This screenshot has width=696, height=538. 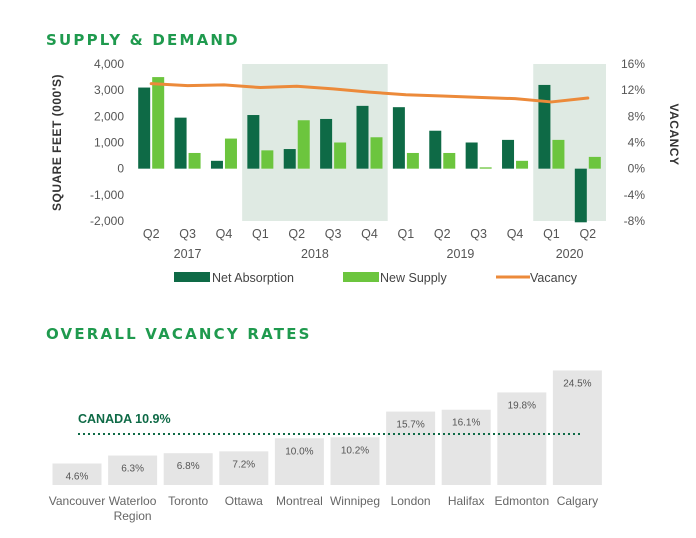 I want to click on city-label: Edmonton, so click(x=521, y=501).